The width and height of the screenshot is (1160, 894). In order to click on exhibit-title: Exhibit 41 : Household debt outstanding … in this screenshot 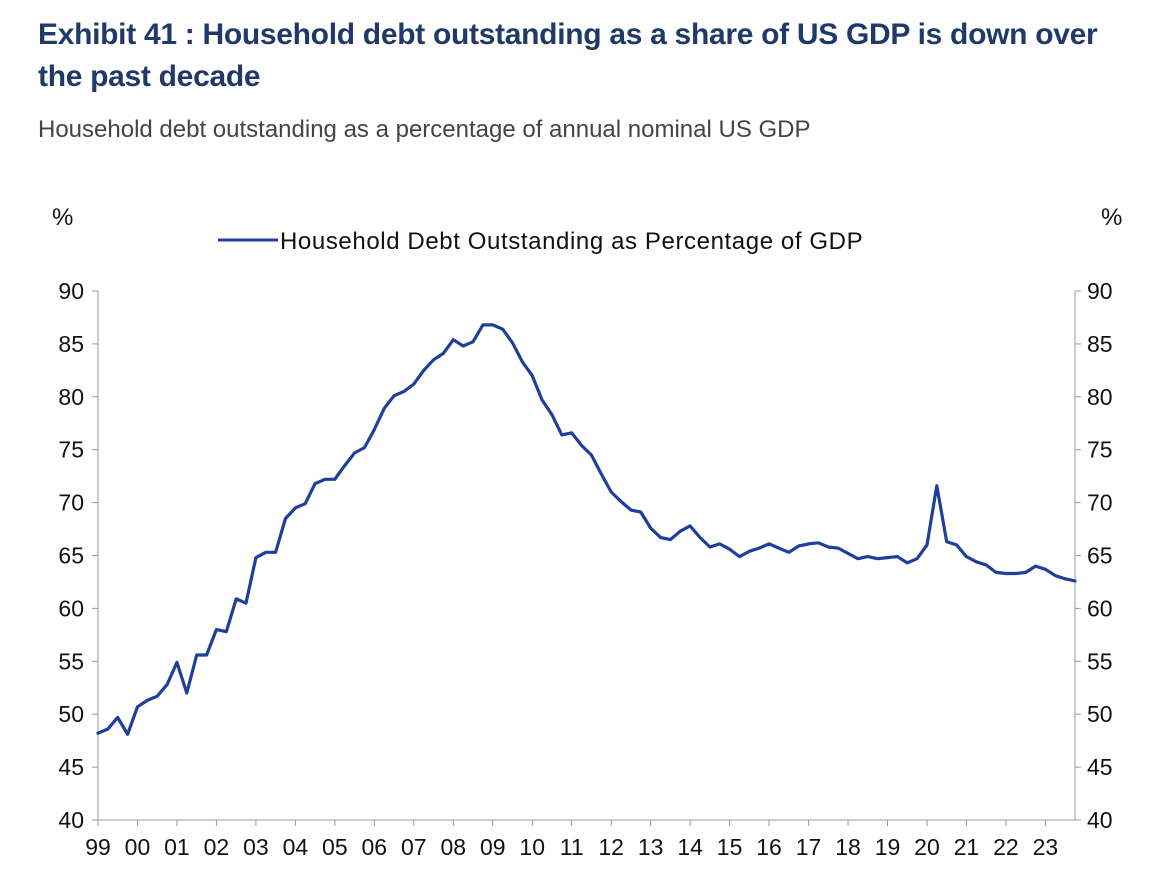, I will do `click(568, 55)`.